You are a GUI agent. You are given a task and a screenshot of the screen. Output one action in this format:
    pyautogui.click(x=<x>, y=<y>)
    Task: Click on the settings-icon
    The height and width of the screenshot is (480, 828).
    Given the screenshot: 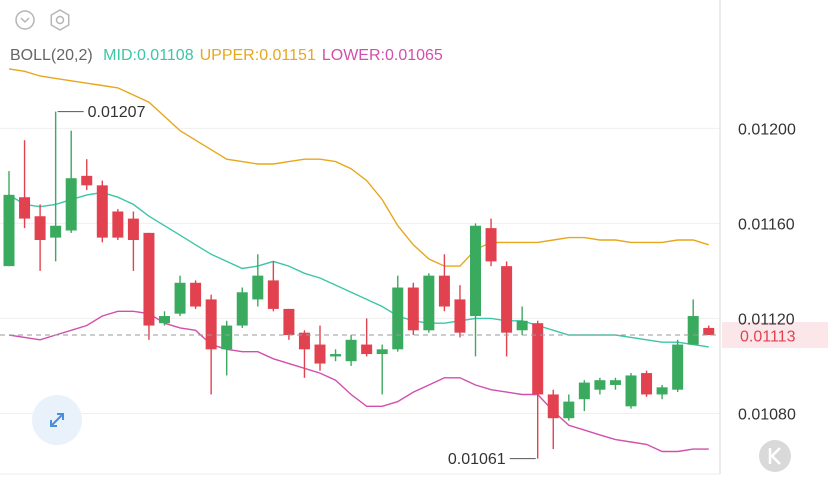 What is the action you would take?
    pyautogui.click(x=60, y=20)
    